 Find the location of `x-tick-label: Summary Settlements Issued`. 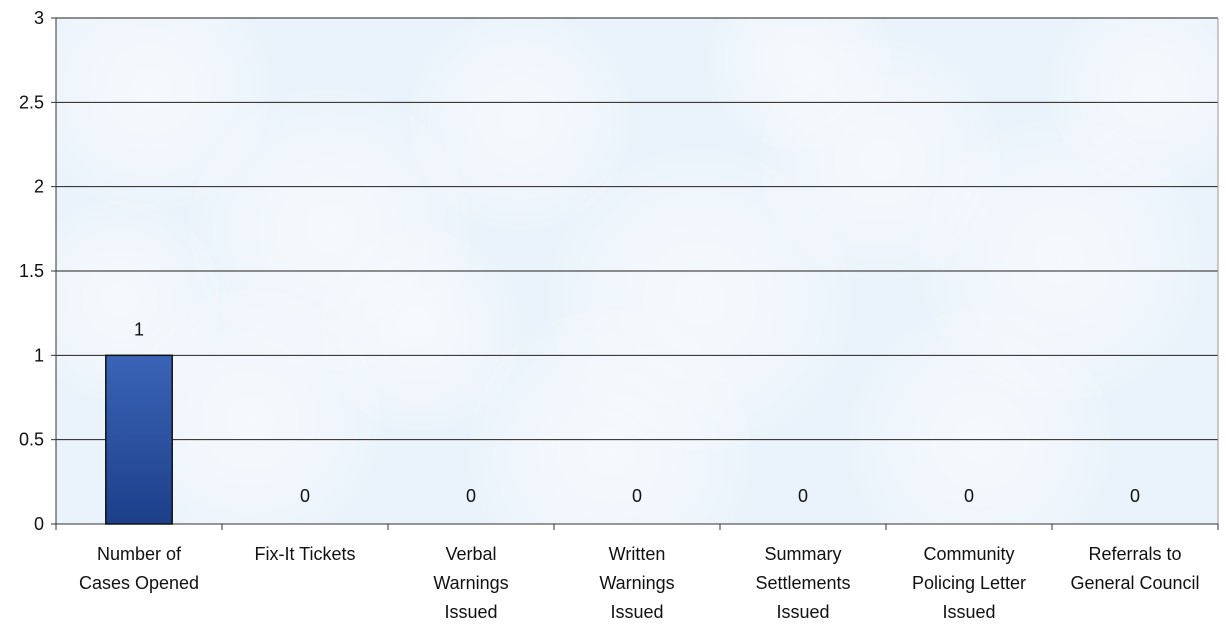

x-tick-label: Summary Settlements Issued is located at coordinates (802, 583).